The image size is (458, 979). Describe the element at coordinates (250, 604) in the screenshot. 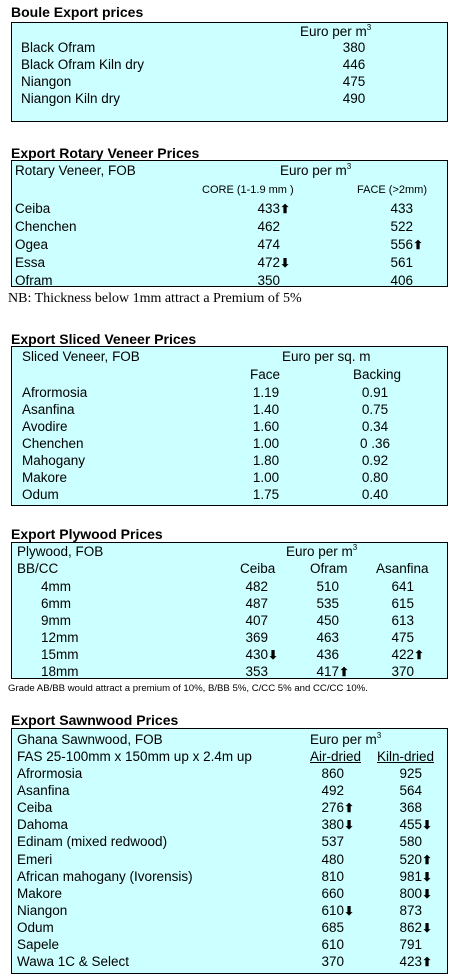

I see `plywood-cell: 487` at that location.